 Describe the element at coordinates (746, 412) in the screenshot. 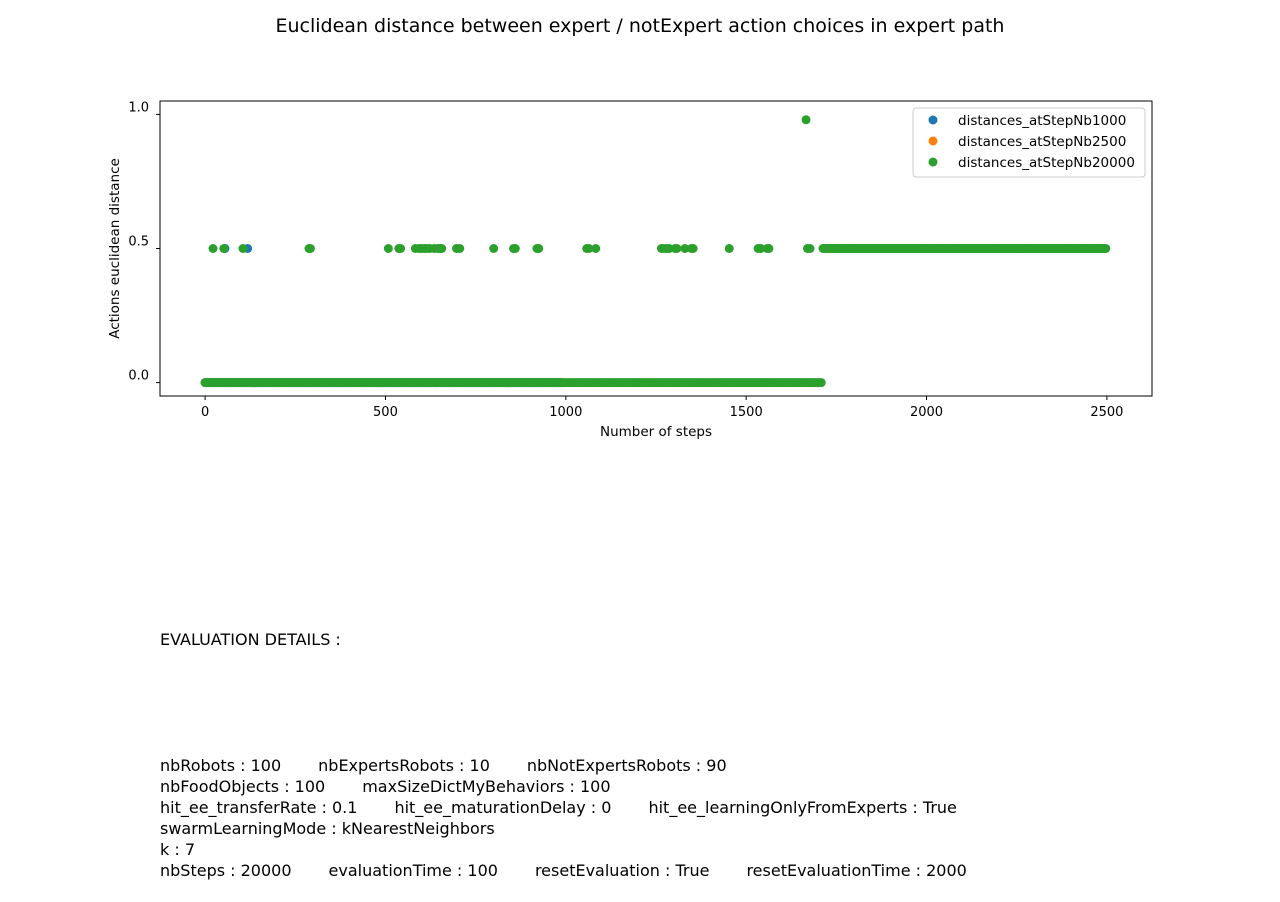

I see `x-tick-label: 1500` at that location.